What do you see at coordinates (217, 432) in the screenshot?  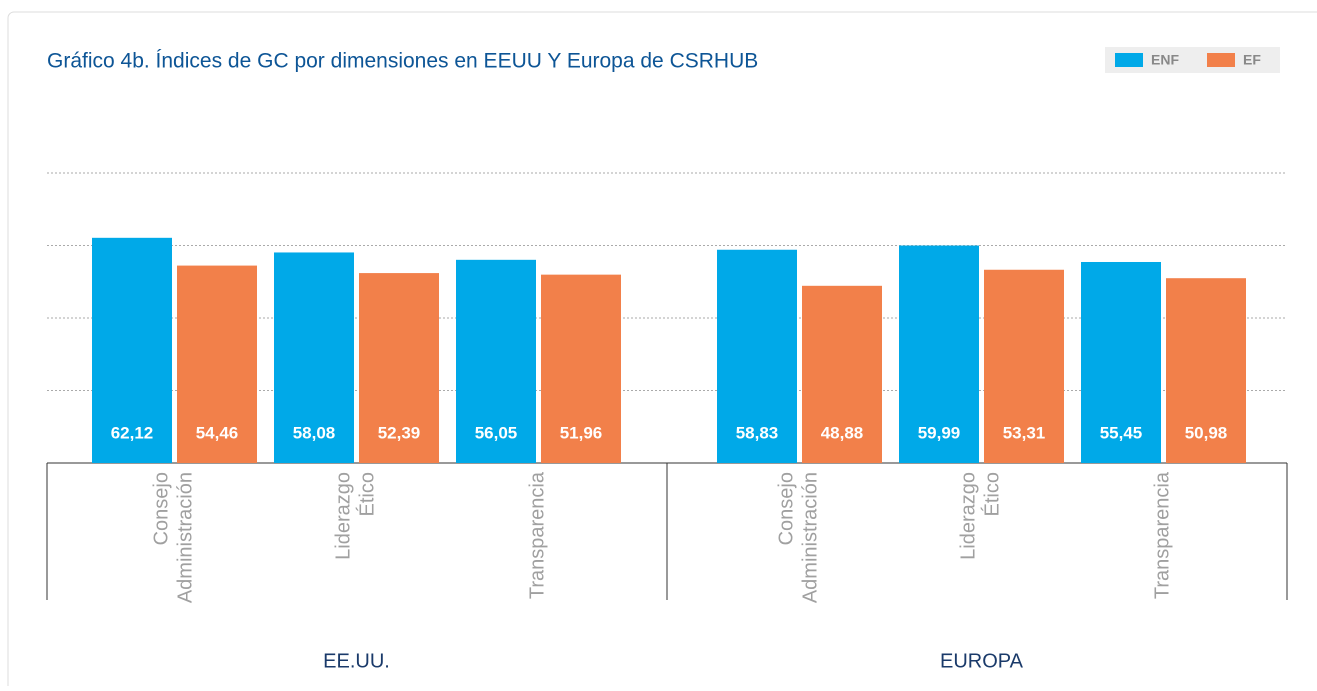 I see `value-label: 54,46` at bounding box center [217, 432].